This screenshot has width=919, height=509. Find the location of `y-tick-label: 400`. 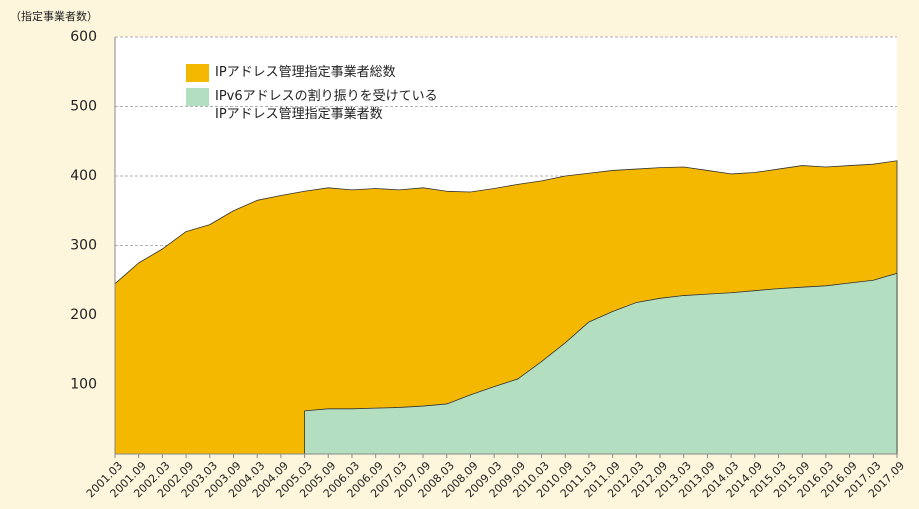

y-tick-label: 400 is located at coordinates (83, 176).